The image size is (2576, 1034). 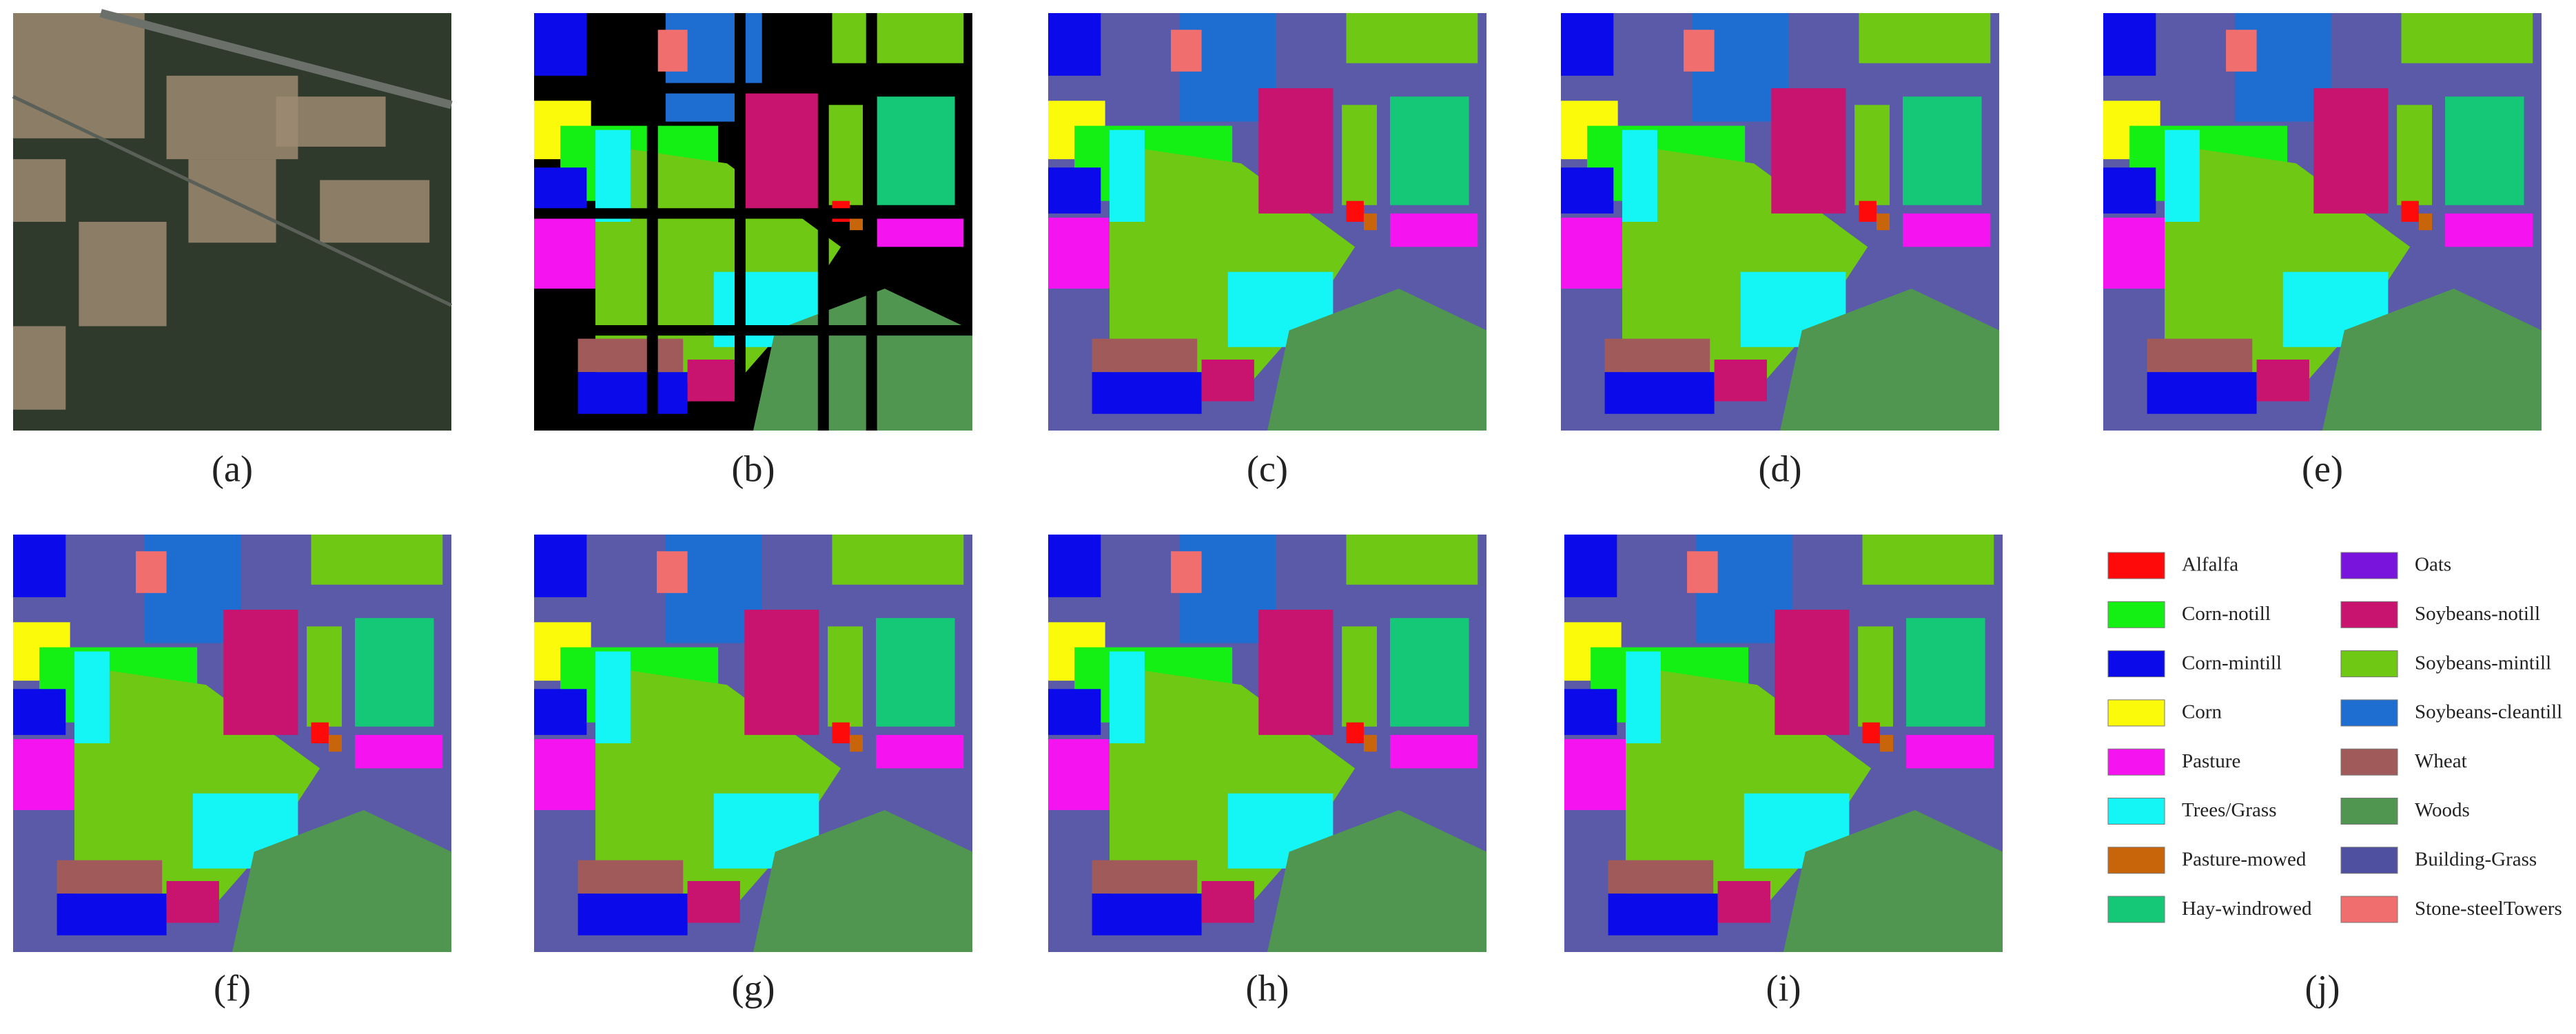 What do you see at coordinates (1780, 468) in the screenshot?
I see `panel-label: (d)` at bounding box center [1780, 468].